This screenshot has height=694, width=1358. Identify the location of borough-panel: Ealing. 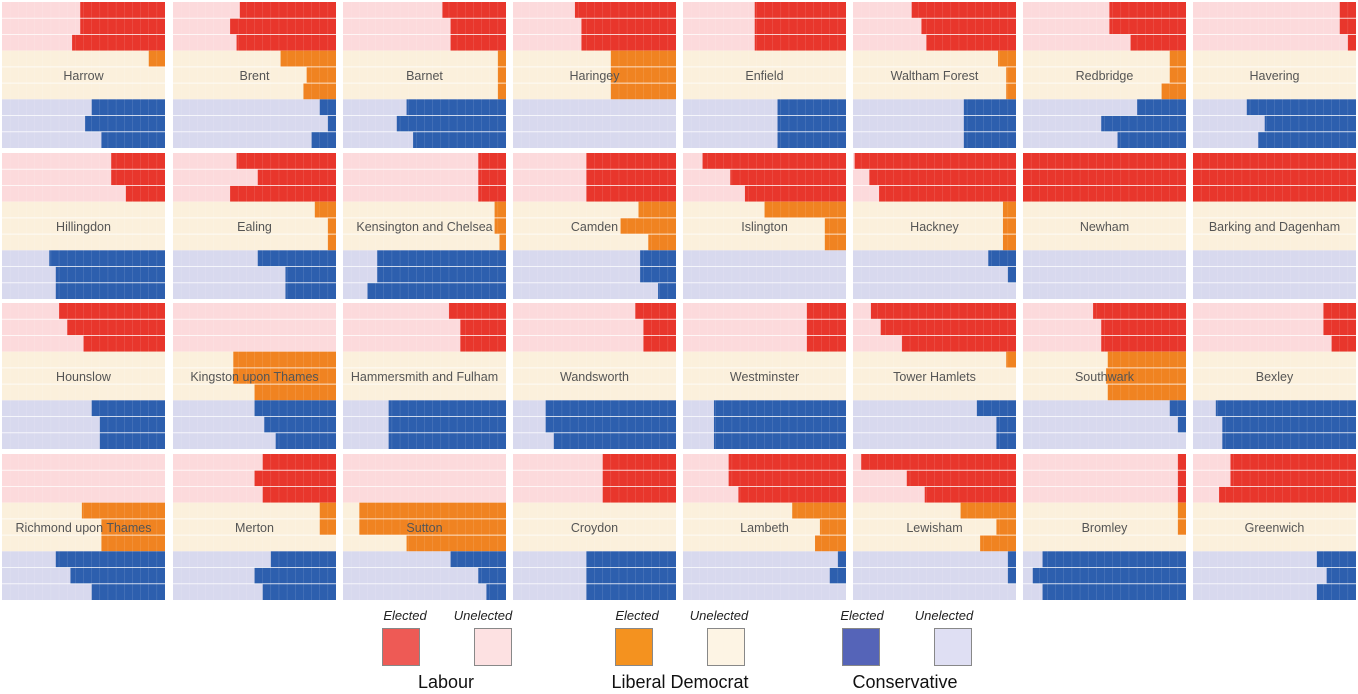
(254, 226).